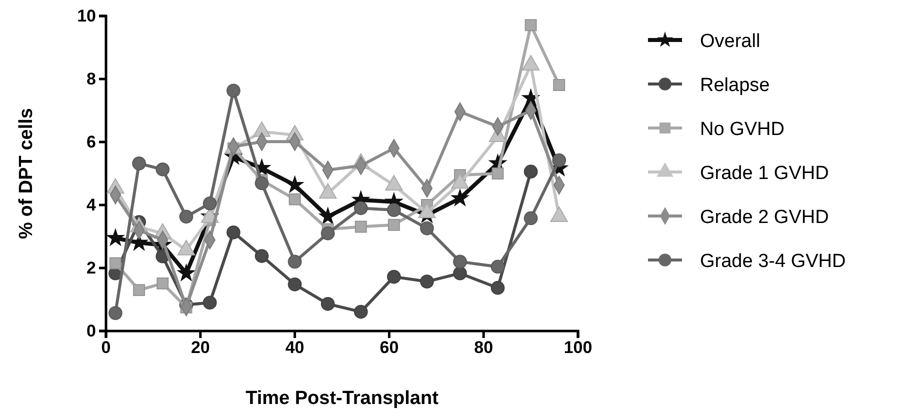 This screenshot has height=416, width=906. I want to click on legend-label: No GVHD, so click(742, 129).